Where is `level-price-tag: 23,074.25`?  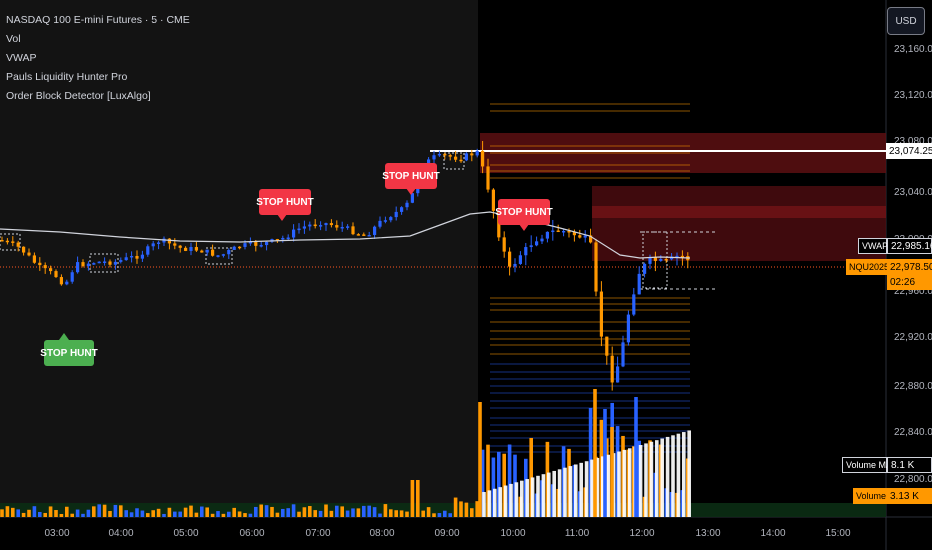 level-price-tag: 23,074.25 is located at coordinates (909, 151).